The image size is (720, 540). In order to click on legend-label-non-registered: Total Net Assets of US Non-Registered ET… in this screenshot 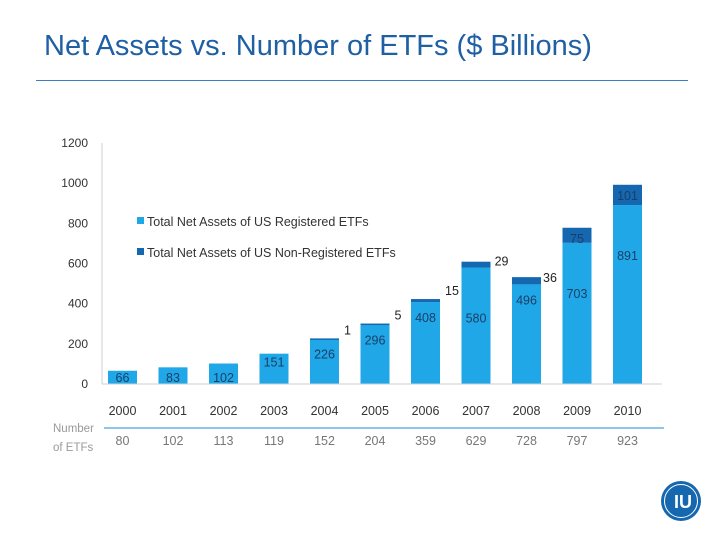, I will do `click(271, 253)`.